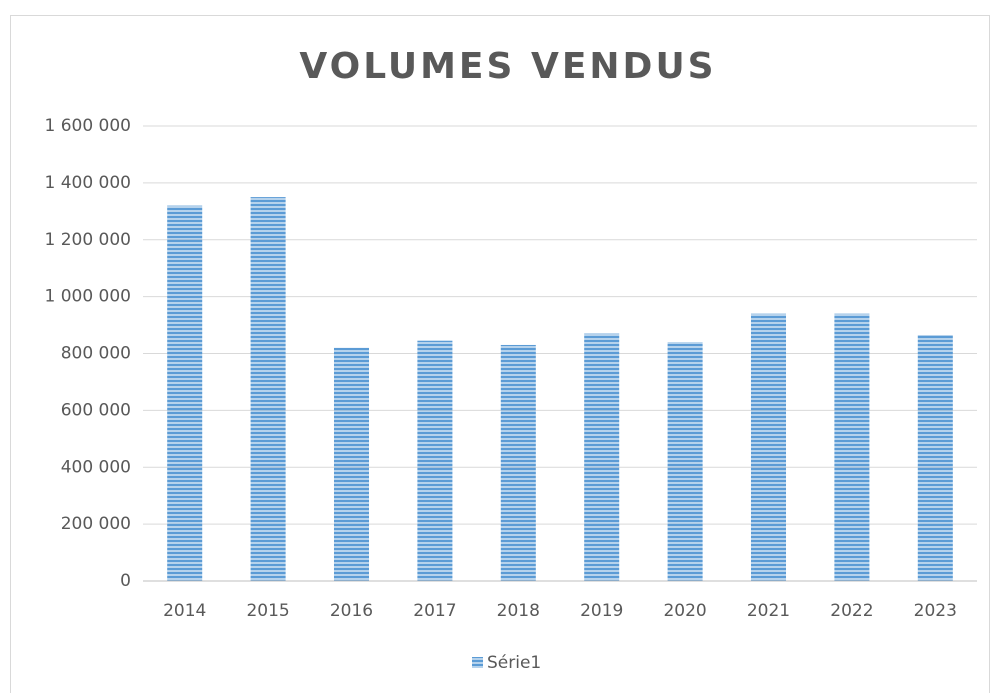  Describe the element at coordinates (87, 240) in the screenshot. I see `y-tick-label: 1 200 000` at that location.